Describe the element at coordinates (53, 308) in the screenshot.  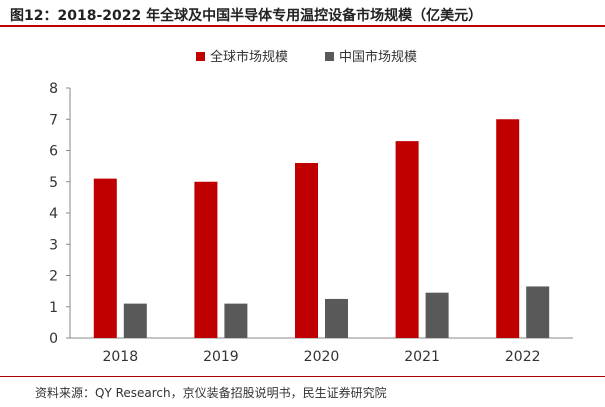
I see `y-tick-label: 1` at that location.